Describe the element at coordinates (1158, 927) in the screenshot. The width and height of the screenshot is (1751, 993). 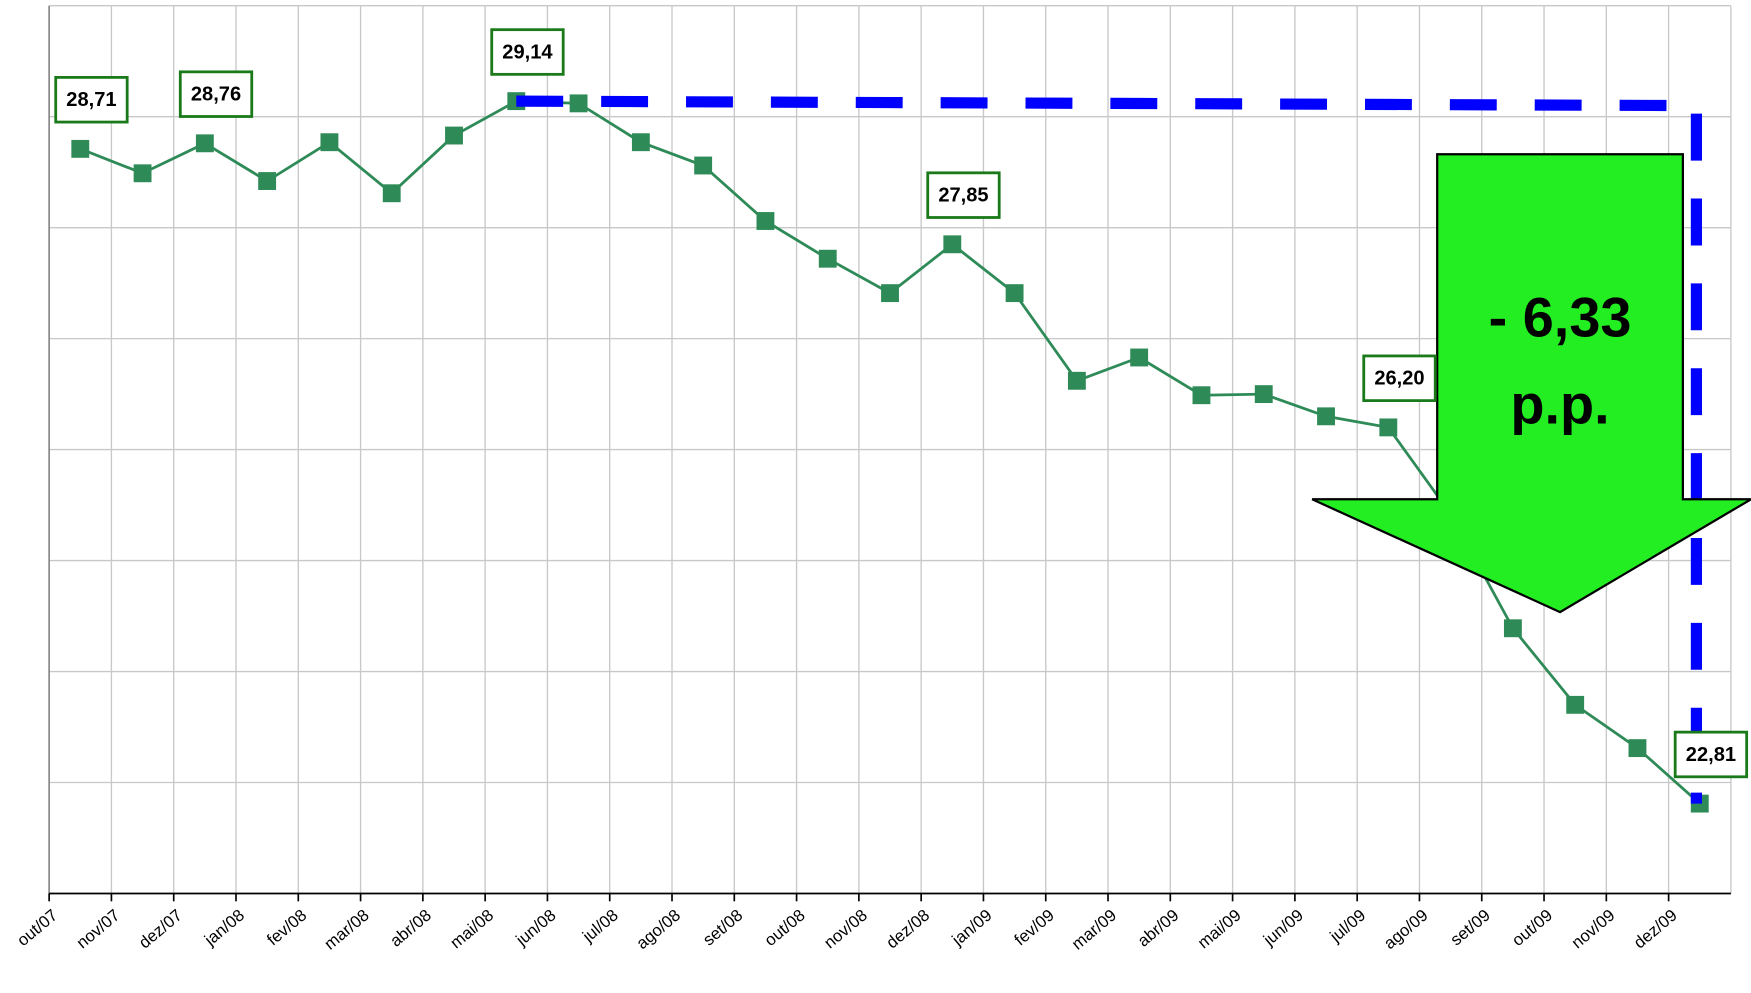
I see `x-tick-label: abr/09` at that location.